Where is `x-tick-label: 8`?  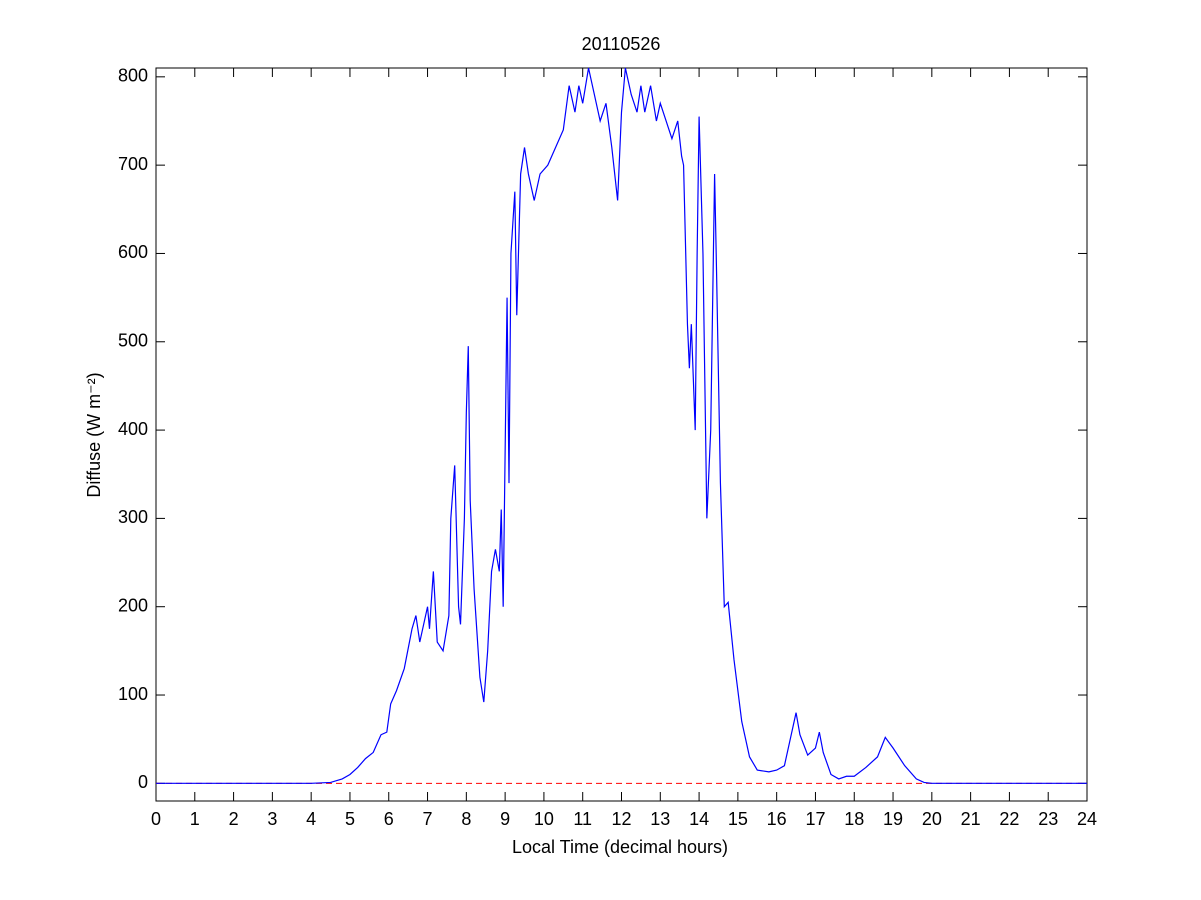 x-tick-label: 8 is located at coordinates (466, 819).